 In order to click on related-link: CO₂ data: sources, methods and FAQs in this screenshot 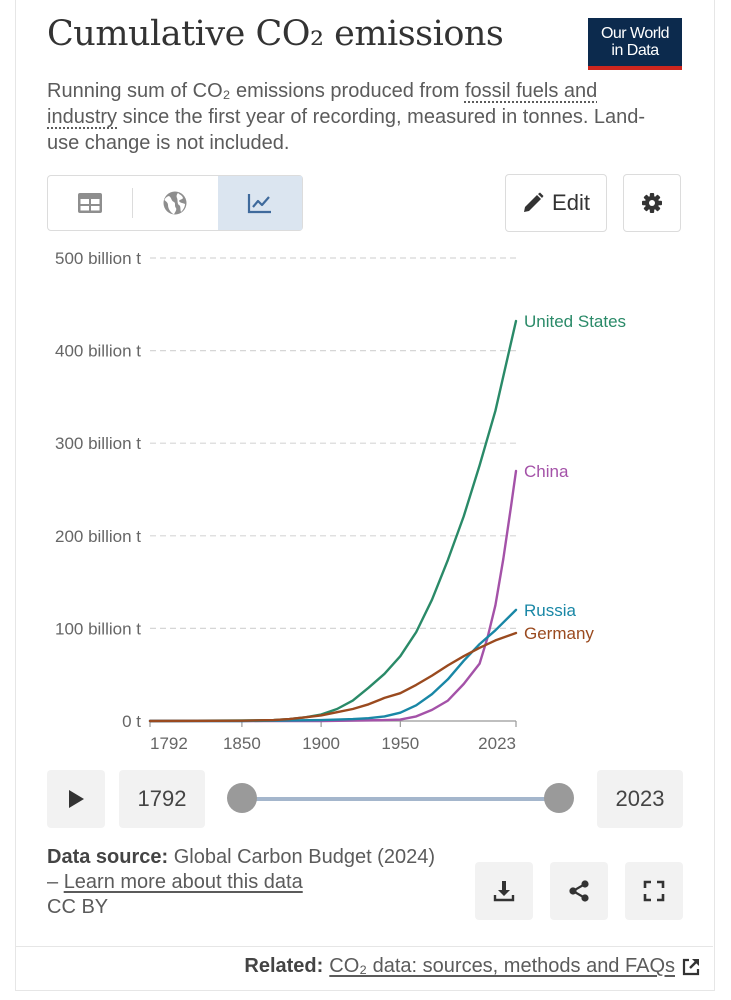, I will do `click(502, 966)`.